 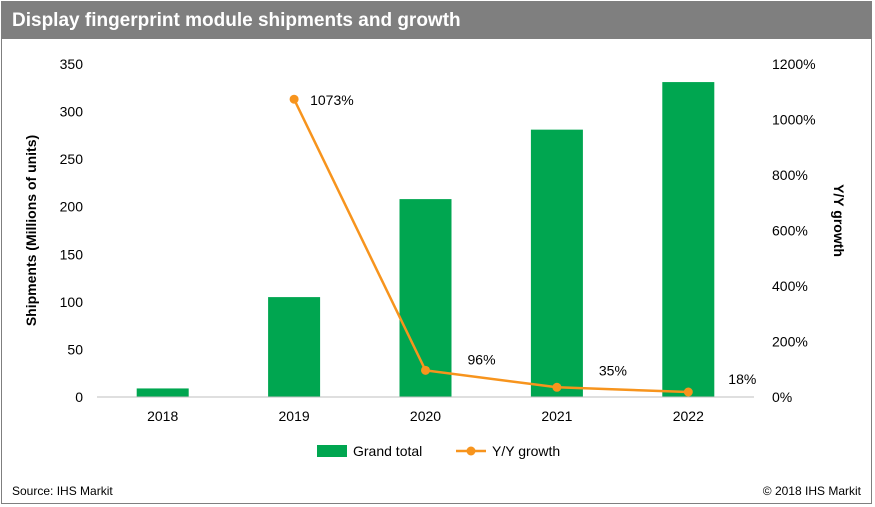 What do you see at coordinates (425, 416) in the screenshot?
I see `x-tick-label: 2020` at bounding box center [425, 416].